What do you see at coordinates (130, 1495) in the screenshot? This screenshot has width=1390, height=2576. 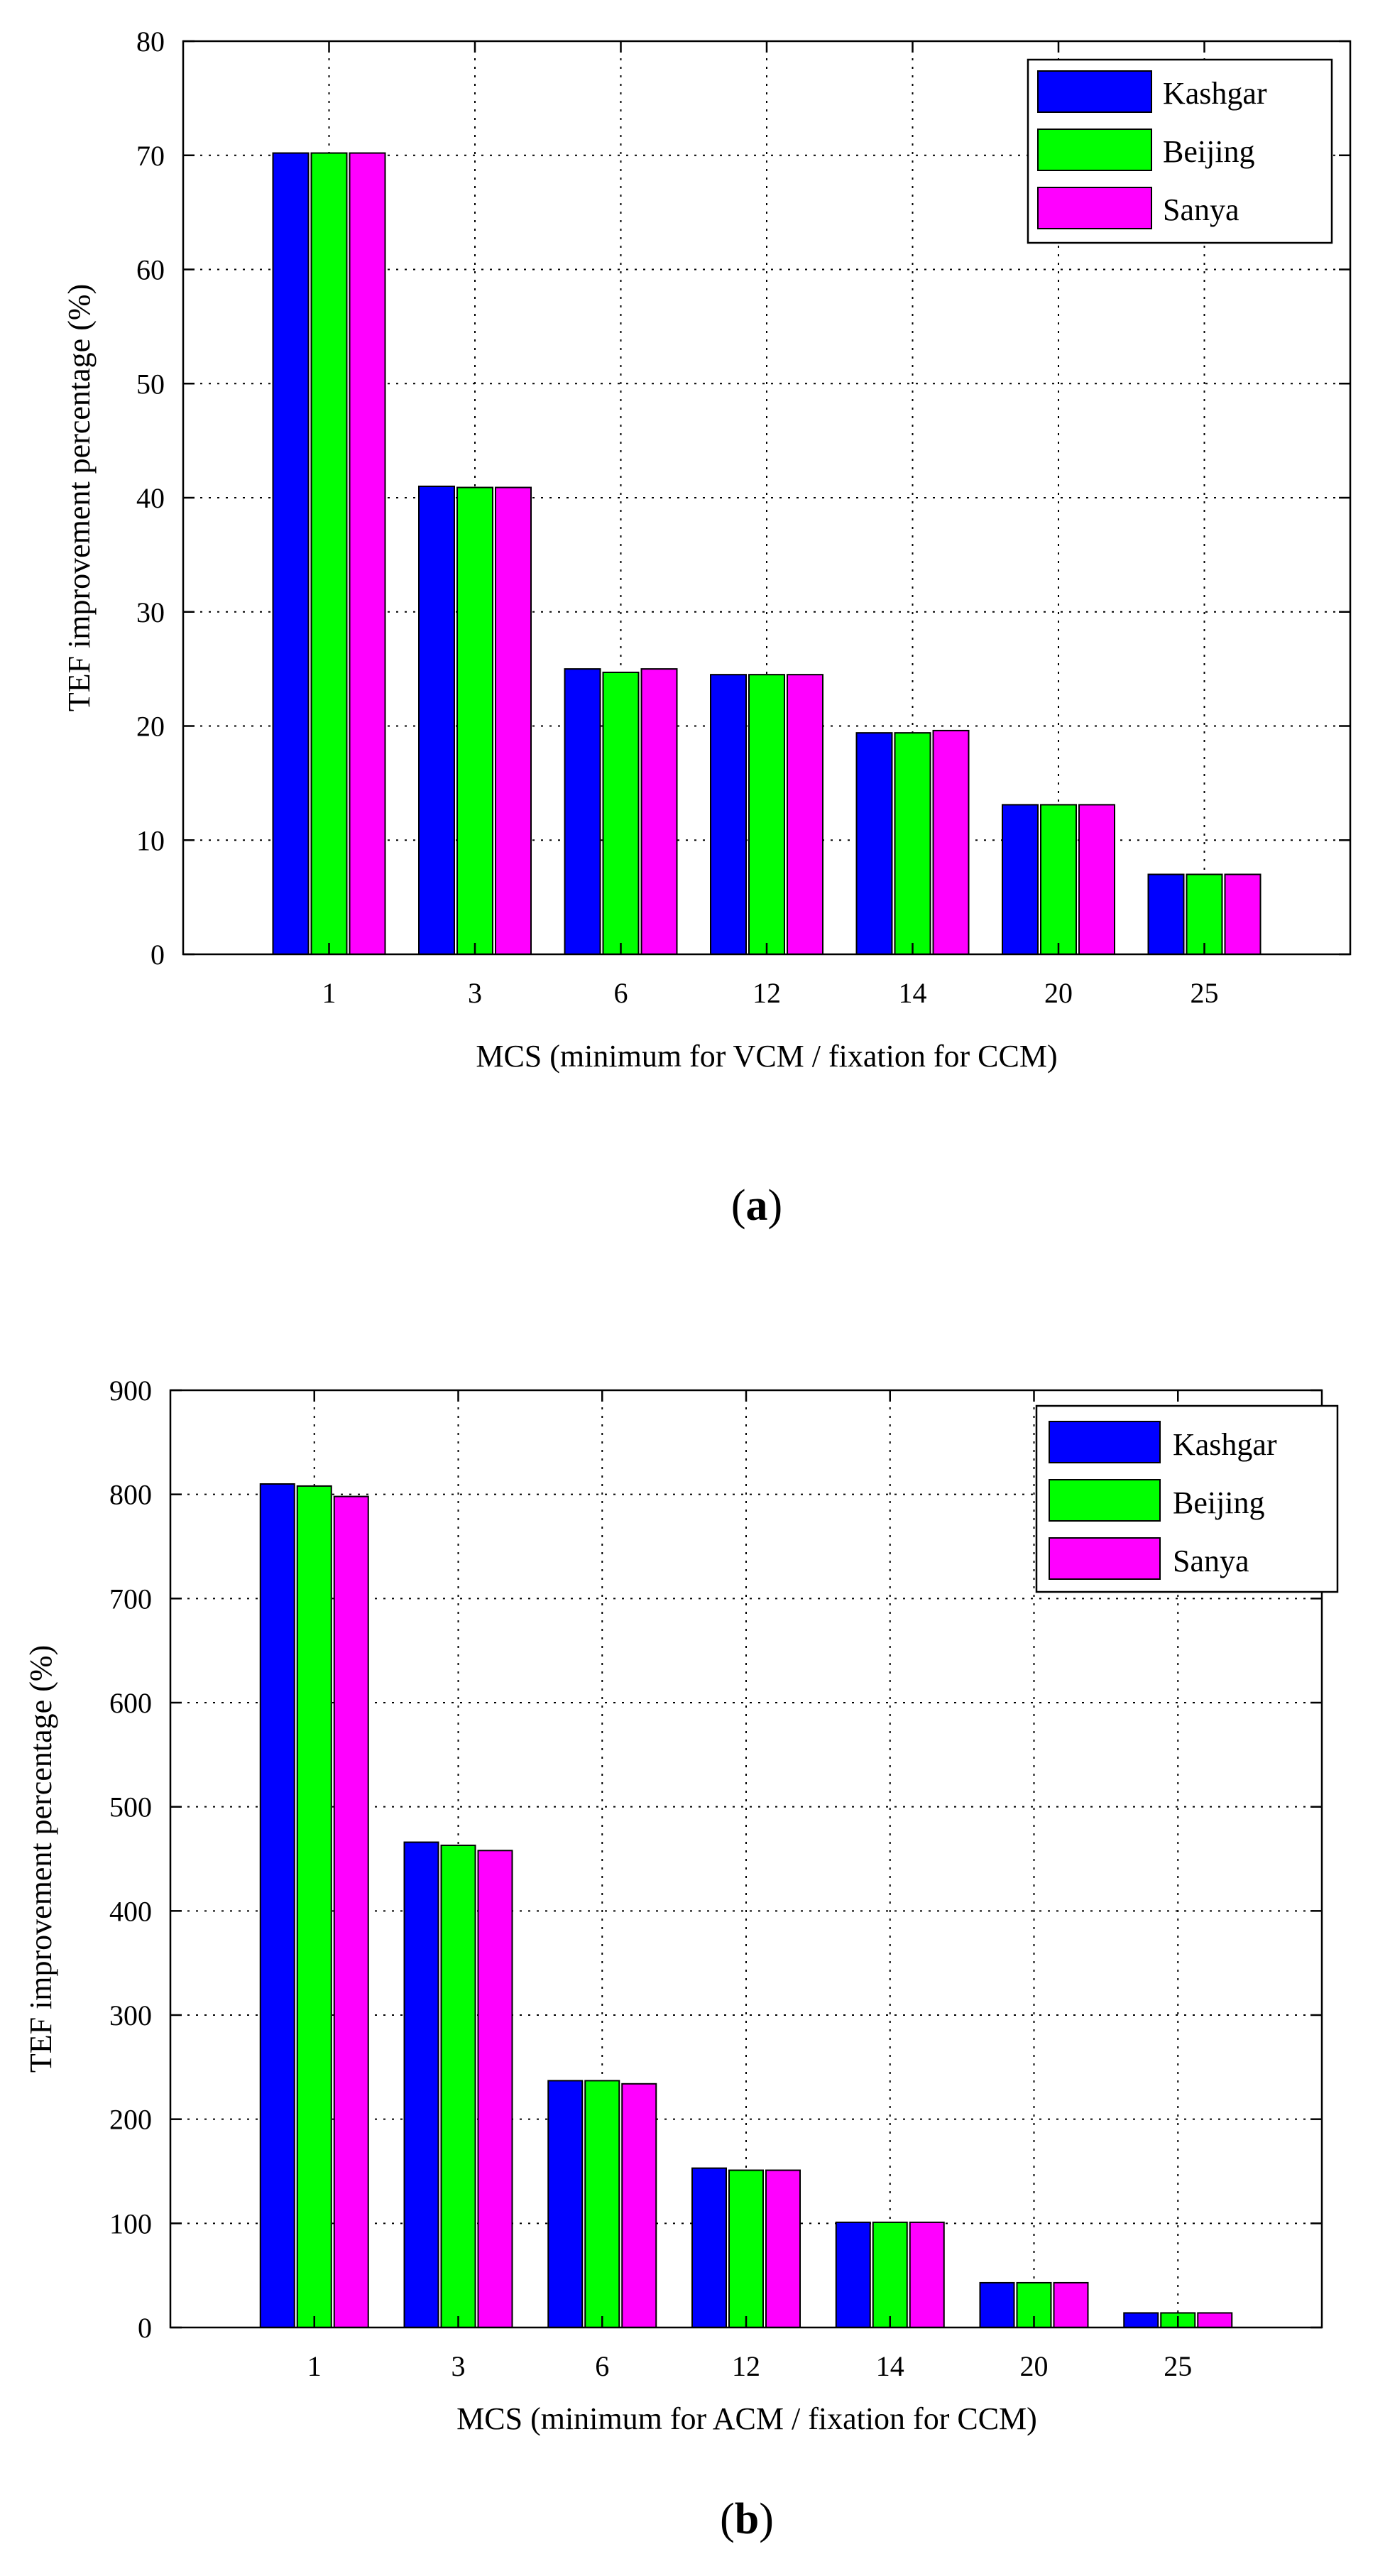 I see `y-tick-label: 800` at bounding box center [130, 1495].